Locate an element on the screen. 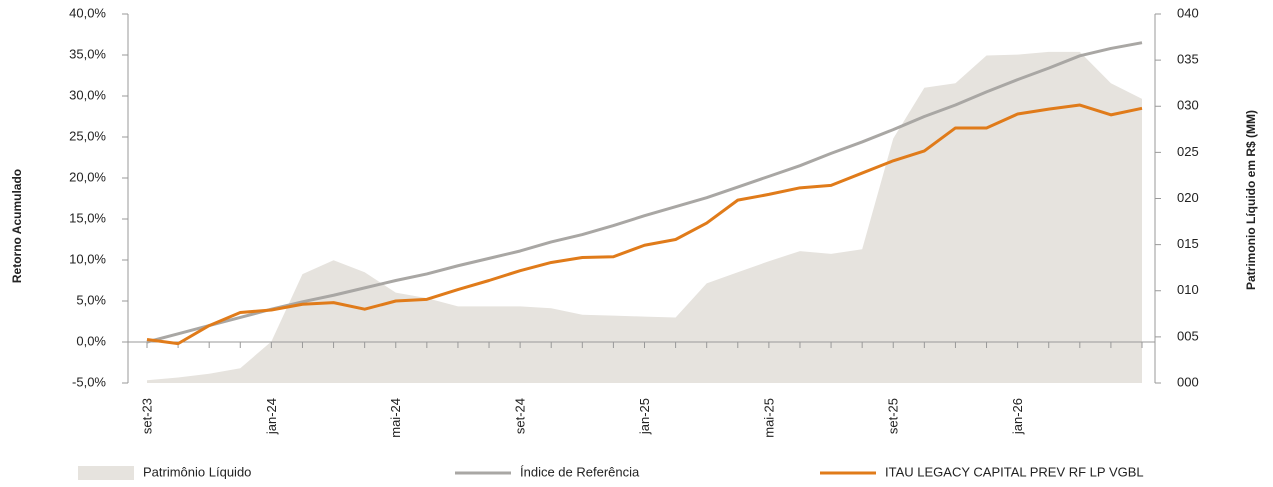  x-tick-label: mai-25 is located at coordinates (768, 418).